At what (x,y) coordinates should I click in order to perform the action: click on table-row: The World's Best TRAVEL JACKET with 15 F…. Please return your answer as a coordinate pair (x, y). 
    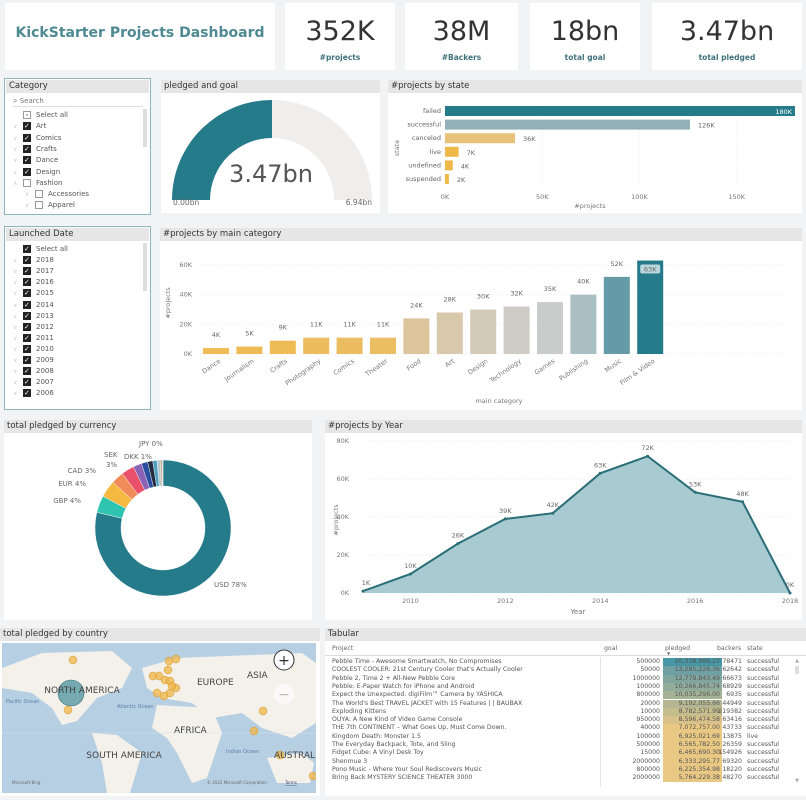
    Looking at the image, I should click on (565, 703).